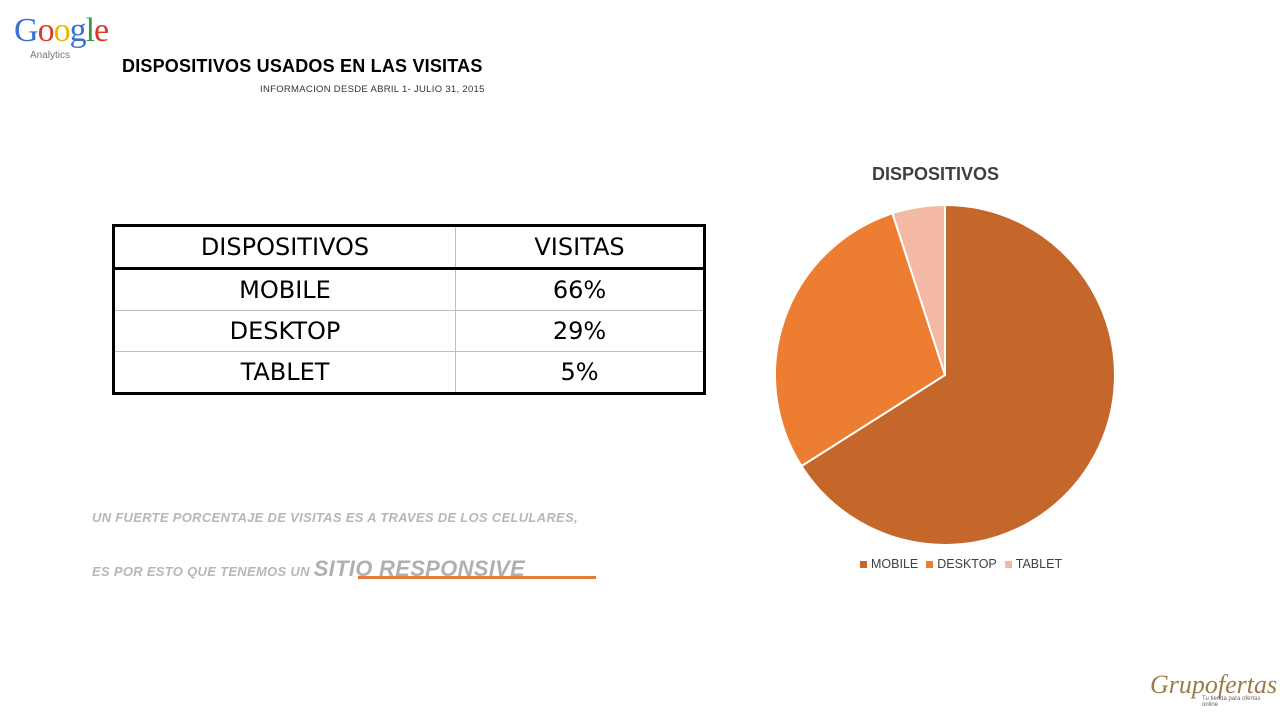 The height and width of the screenshot is (720, 1280). What do you see at coordinates (936, 174) in the screenshot?
I see `chart-title: DISPOSITIVOS` at bounding box center [936, 174].